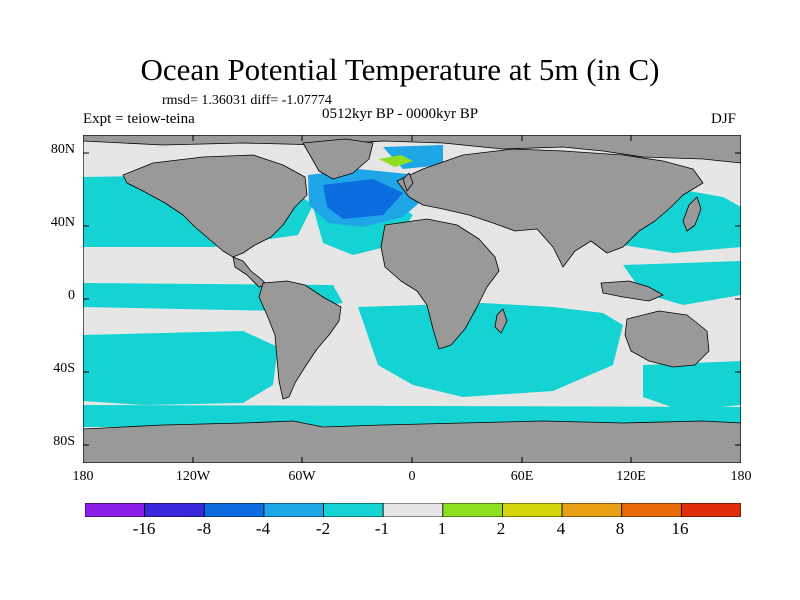  Describe the element at coordinates (550, 208) in the screenshot. I see `eurasia` at that location.